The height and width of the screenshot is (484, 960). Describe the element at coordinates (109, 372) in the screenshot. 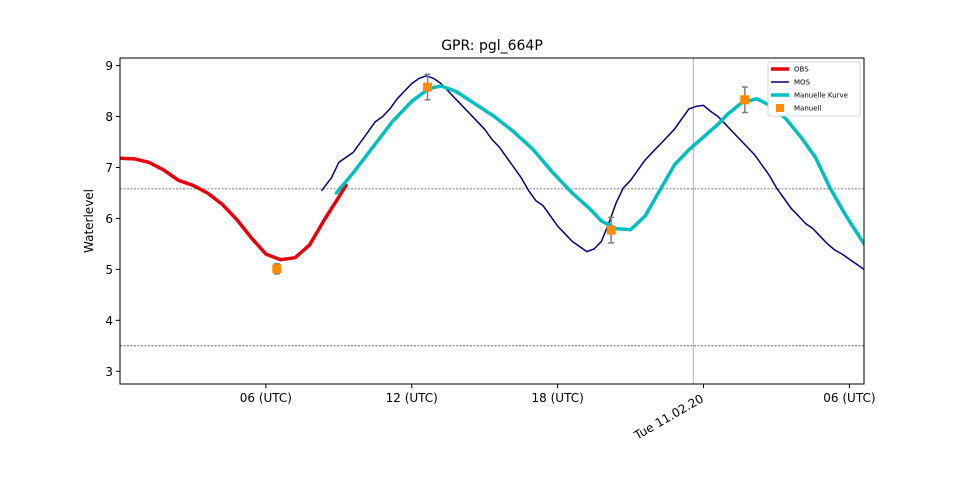

I see `y-tick-label: 3` at that location.